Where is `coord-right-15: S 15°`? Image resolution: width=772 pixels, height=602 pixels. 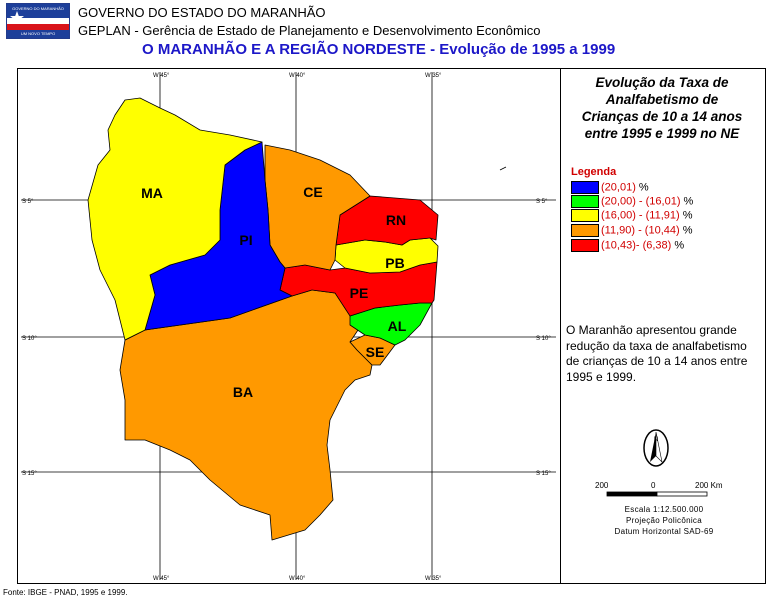
coord-right-15: S 15° is located at coordinates (543, 474).